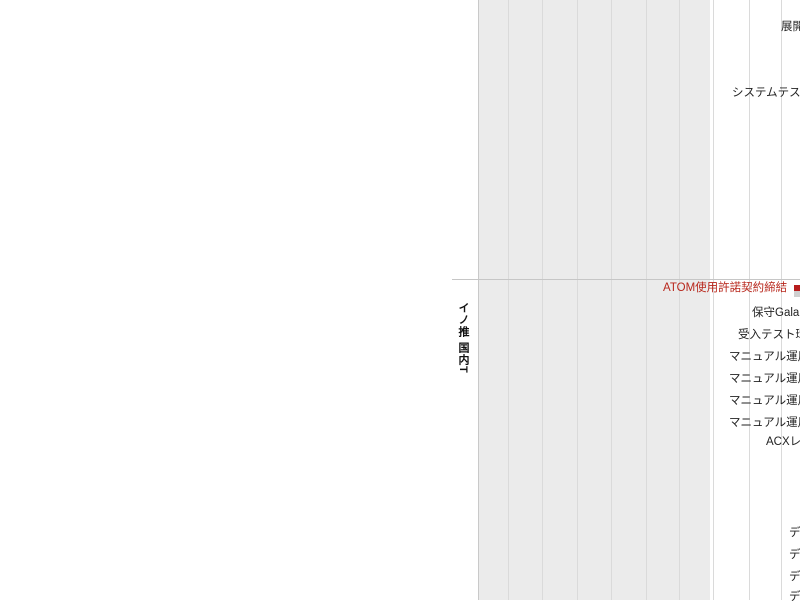  What do you see at coordinates (790, 27) in the screenshot?
I see `task-label: 展開` at bounding box center [790, 27].